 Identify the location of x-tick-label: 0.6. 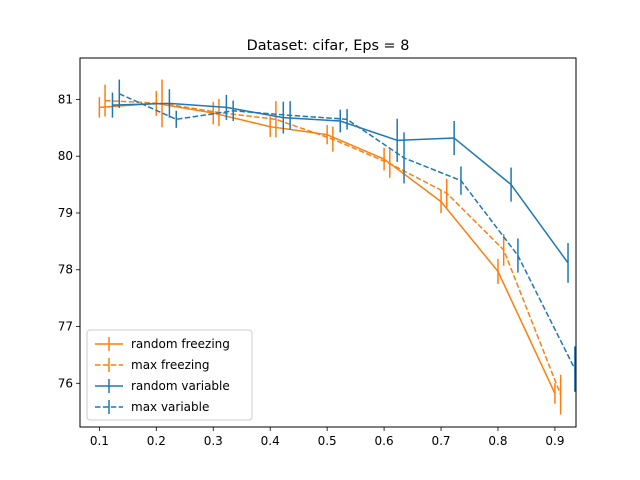
(384, 441).